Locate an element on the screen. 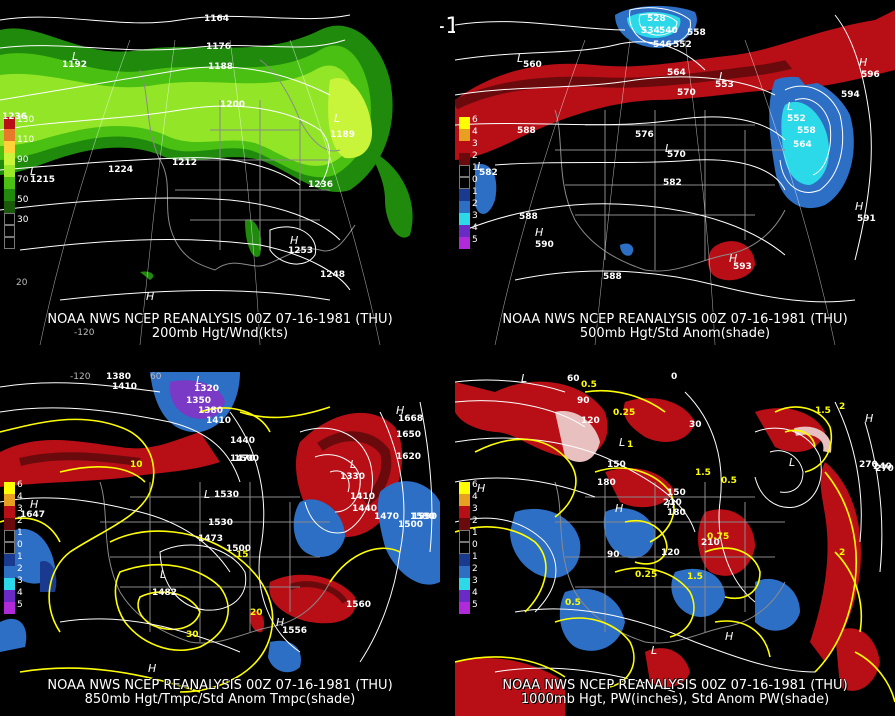 The height and width of the screenshot is (716, 895). contour-label: 1192 is located at coordinates (75, 65).